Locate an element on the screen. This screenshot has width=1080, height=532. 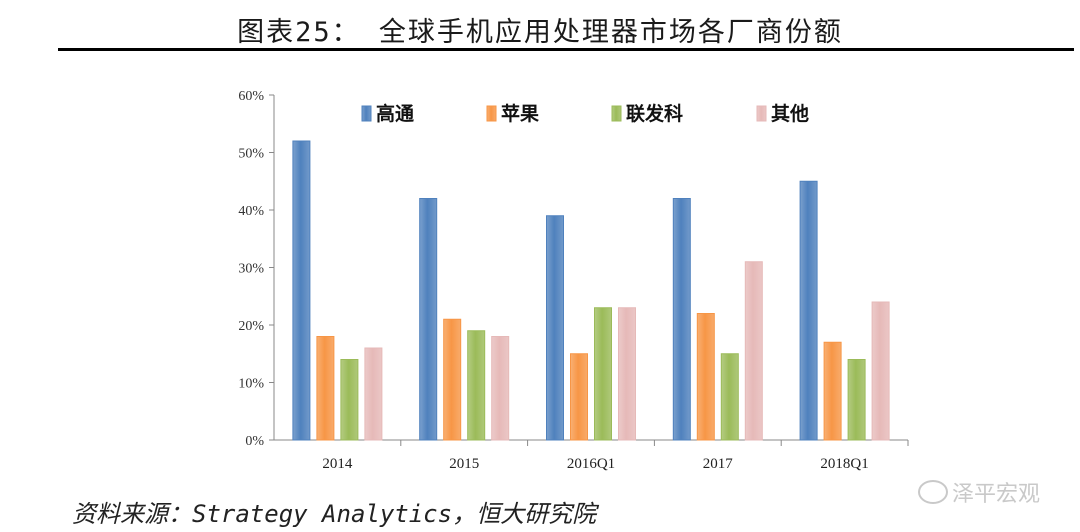
bar-其他-2015 is located at coordinates (500, 388).